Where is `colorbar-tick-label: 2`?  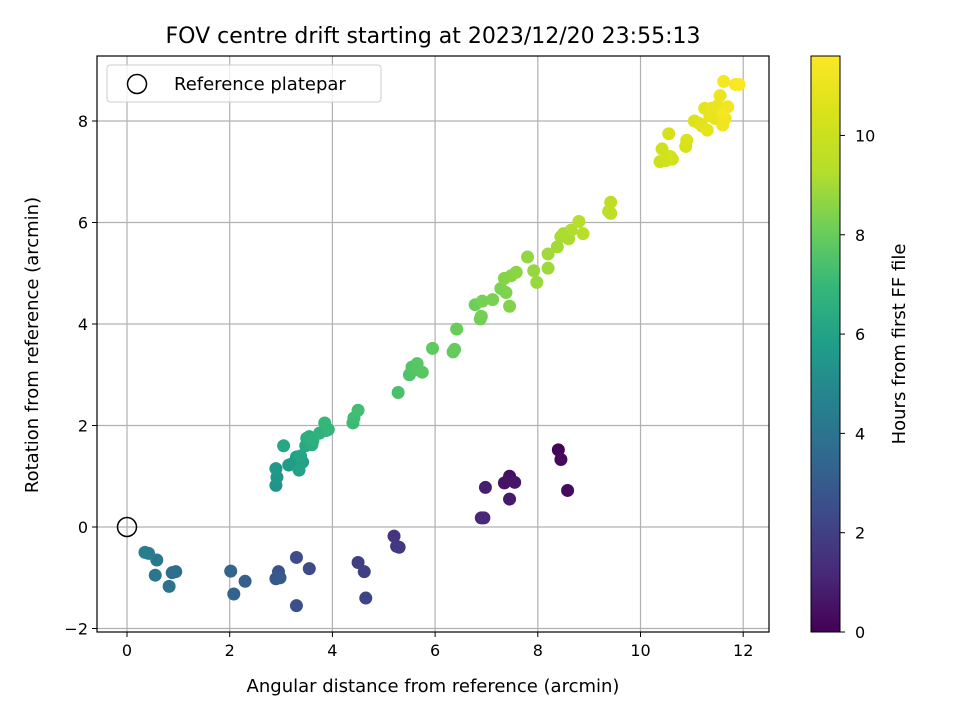 colorbar-tick-label: 2 is located at coordinates (860, 533).